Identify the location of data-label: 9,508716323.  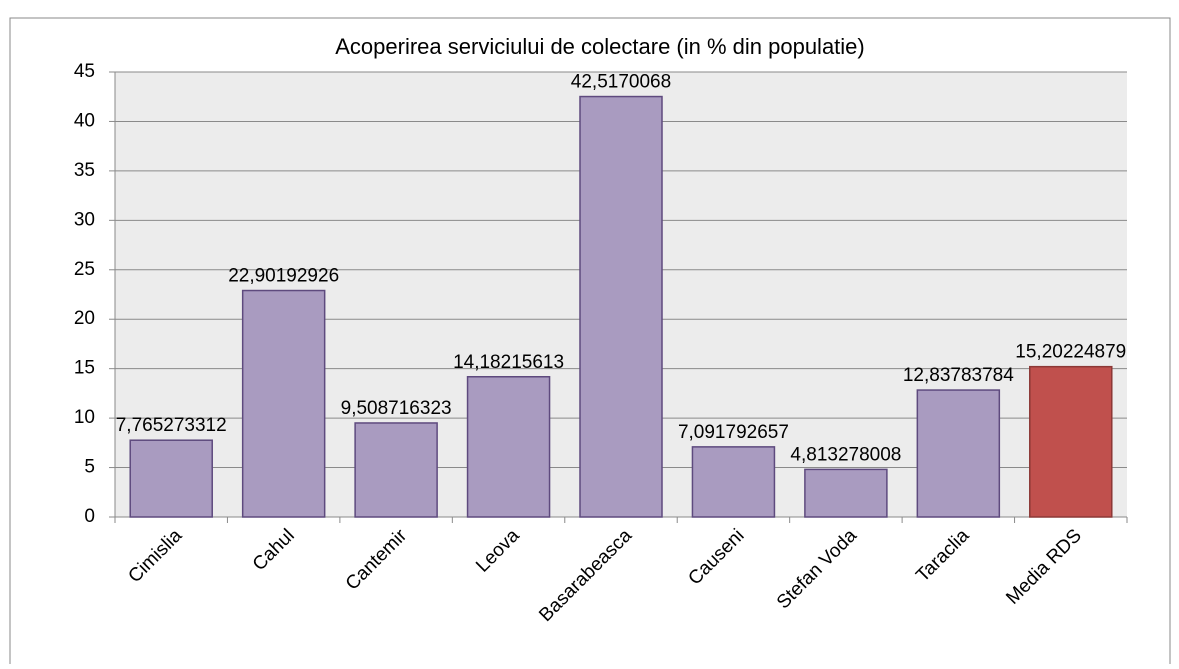
(396, 408).